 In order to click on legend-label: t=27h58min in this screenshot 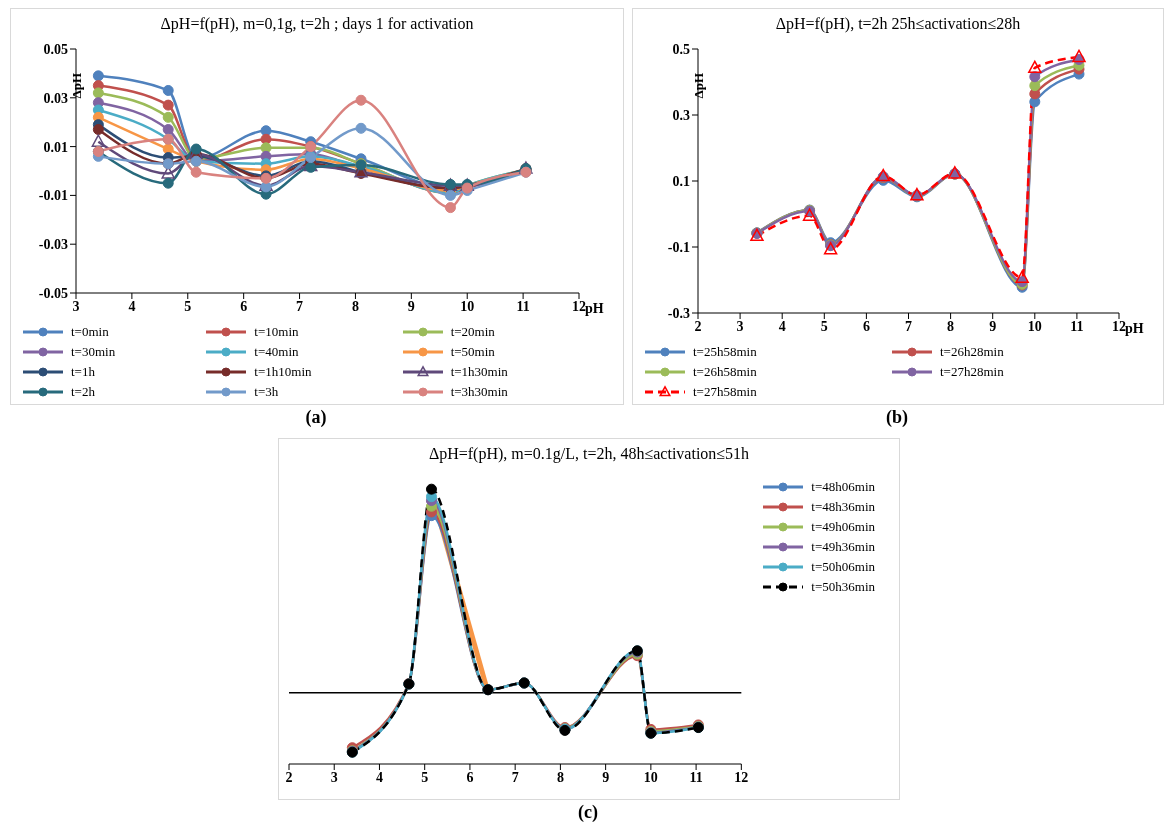, I will do `click(725, 392)`.